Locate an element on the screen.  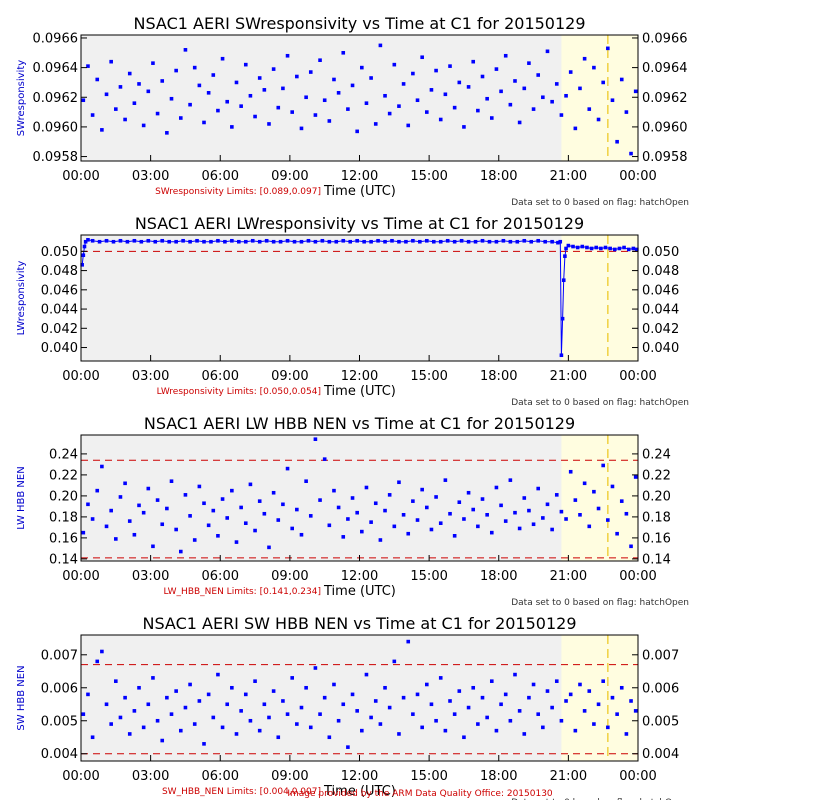
y-tick-label-right: 0.16 is located at coordinates (656, 538).